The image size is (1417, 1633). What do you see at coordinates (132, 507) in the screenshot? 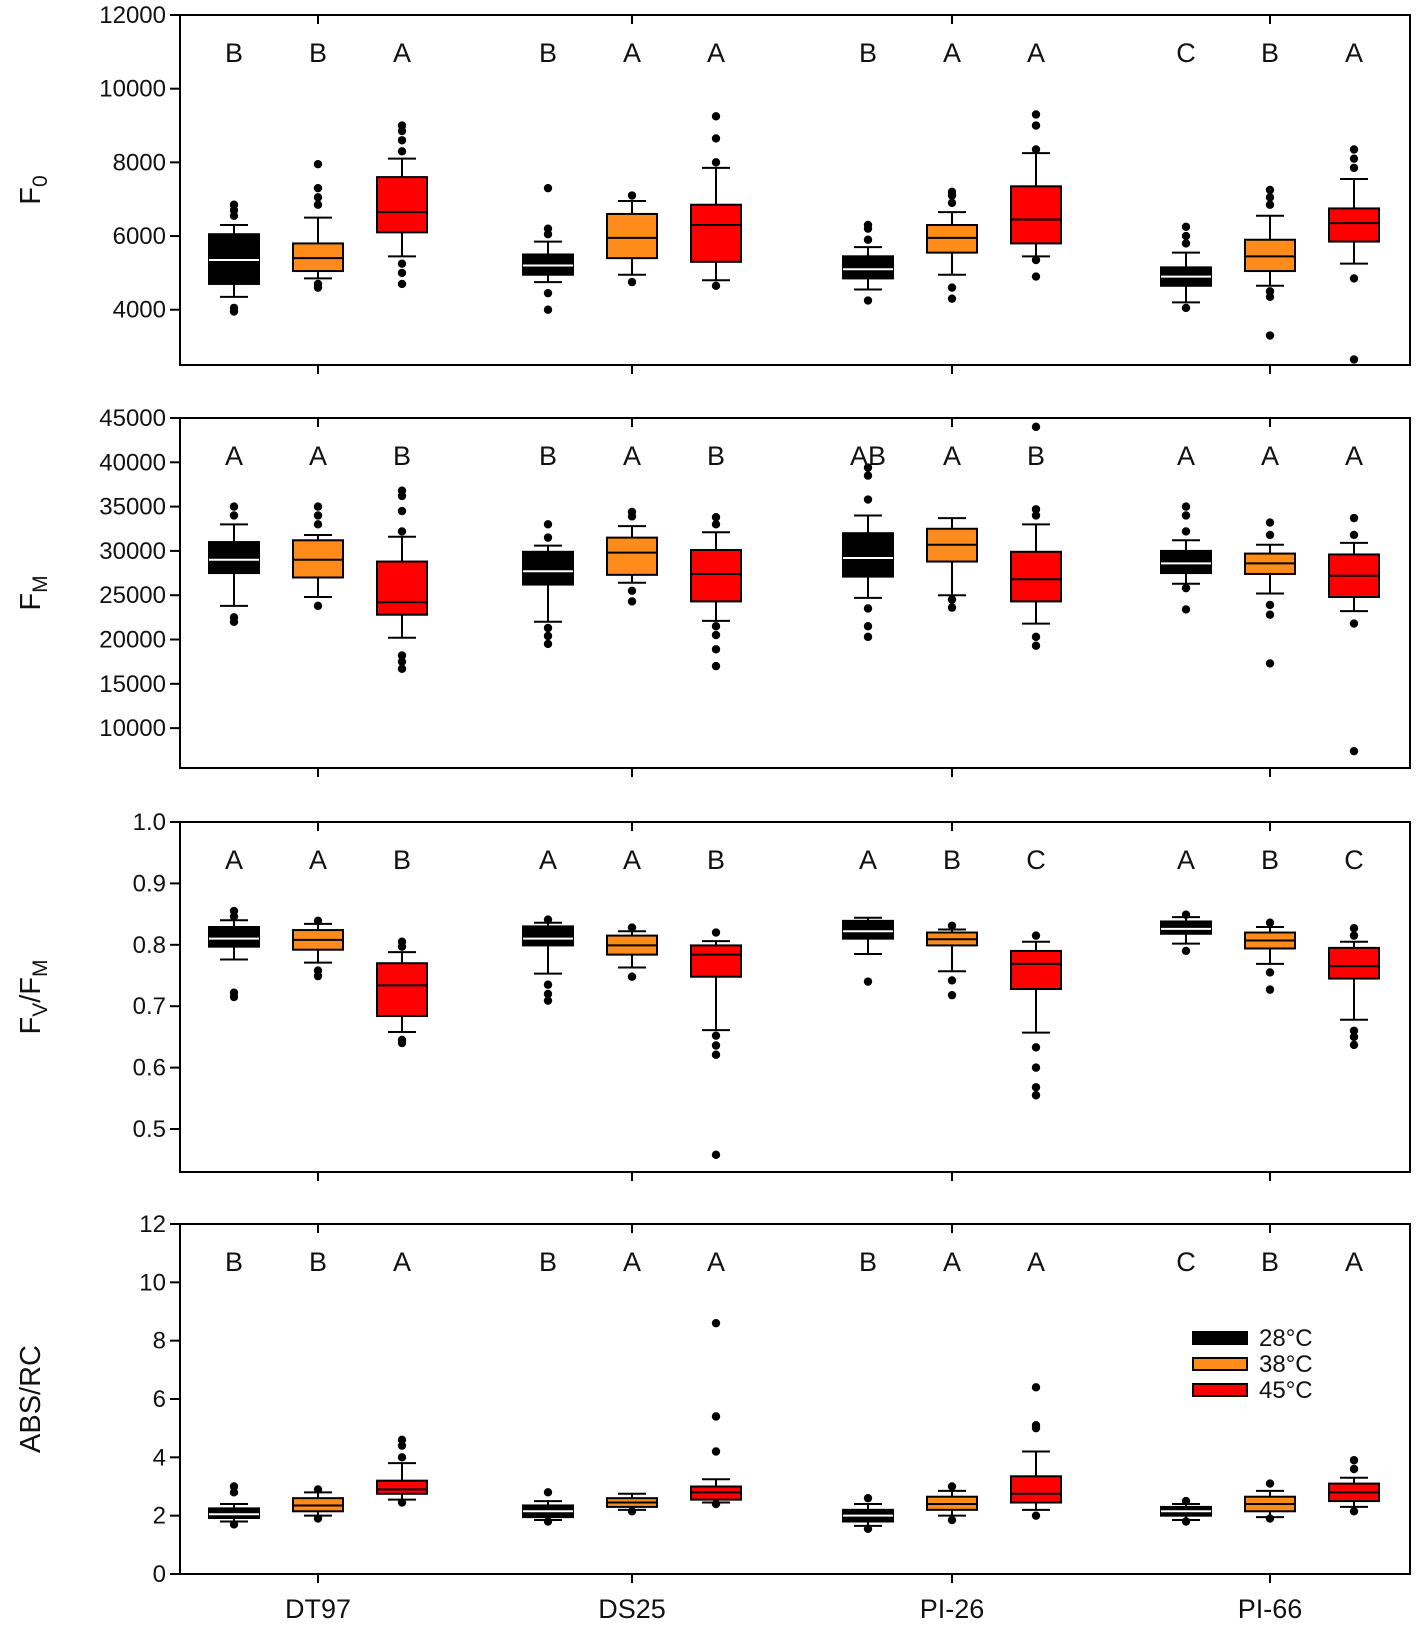
I see `y-tick-label: 35000` at bounding box center [132, 507].